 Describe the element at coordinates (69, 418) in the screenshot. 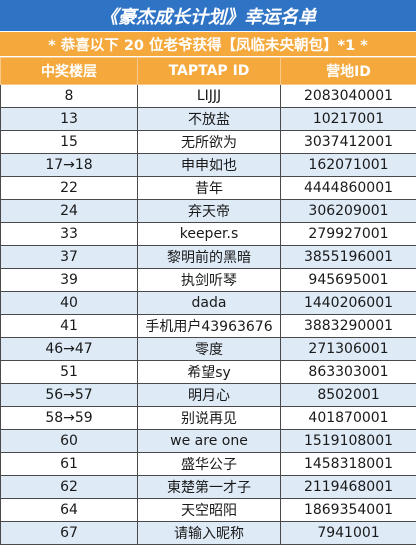

I see `floor-cell: 58→59` at that location.